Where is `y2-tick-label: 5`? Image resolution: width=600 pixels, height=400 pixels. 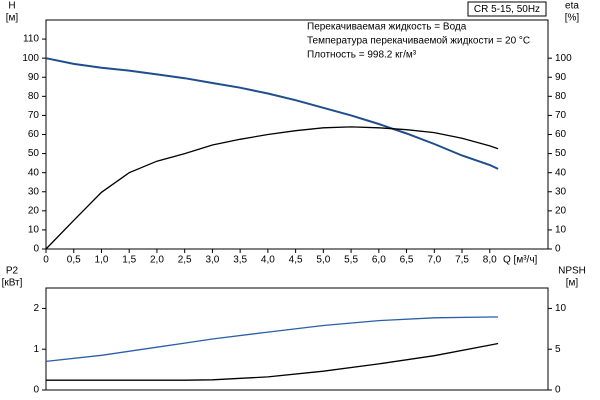 y2-tick-label: 5 is located at coordinates (558, 349).